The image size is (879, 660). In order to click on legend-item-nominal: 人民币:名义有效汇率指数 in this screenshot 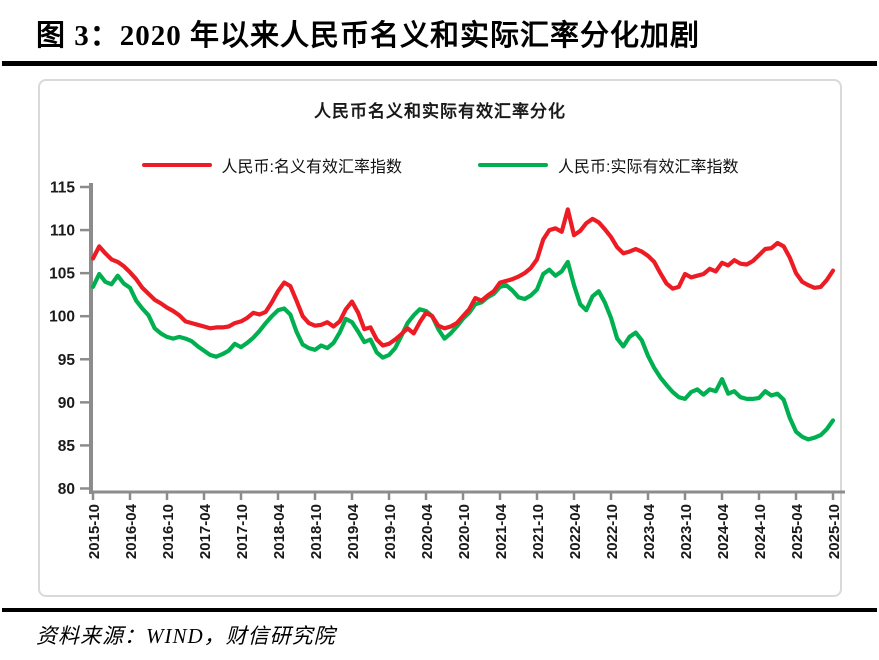, I will do `click(271, 165)`.